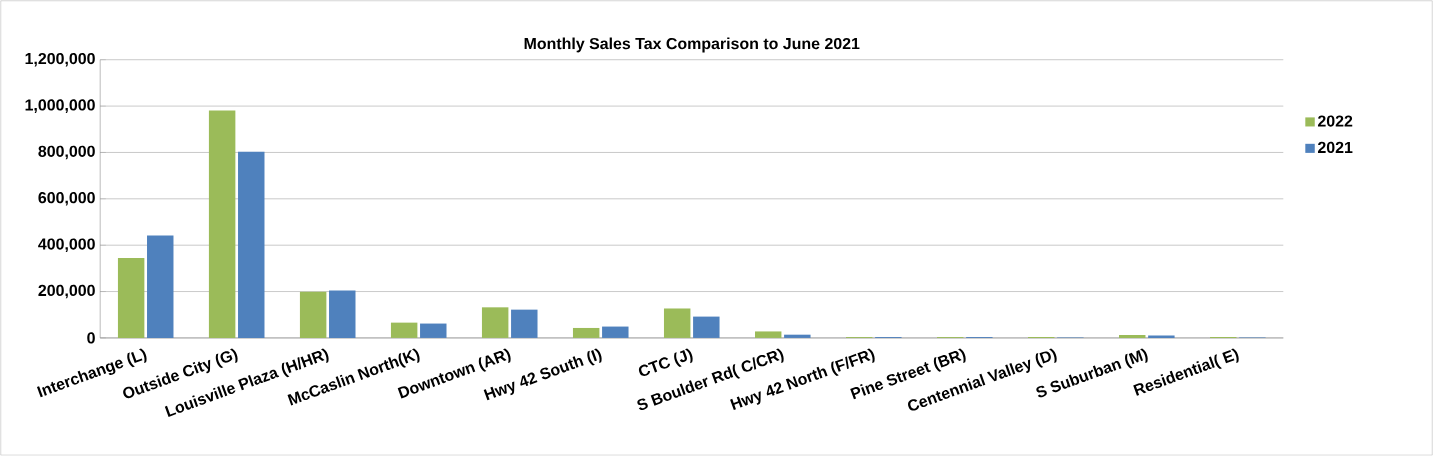 The height and width of the screenshot is (456, 1433). What do you see at coordinates (692, 45) in the screenshot?
I see `chart-title: Monthly Sales Tax Comparison to June 2021` at bounding box center [692, 45].